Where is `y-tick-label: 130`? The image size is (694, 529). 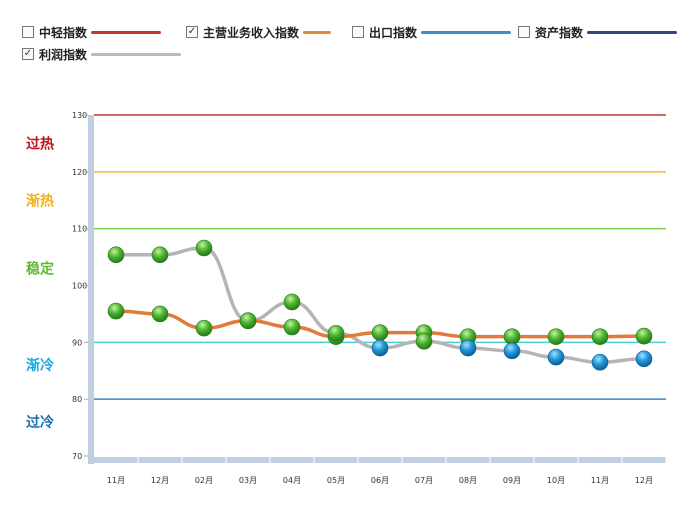 y-tick-label: 130 is located at coordinates (79, 115).